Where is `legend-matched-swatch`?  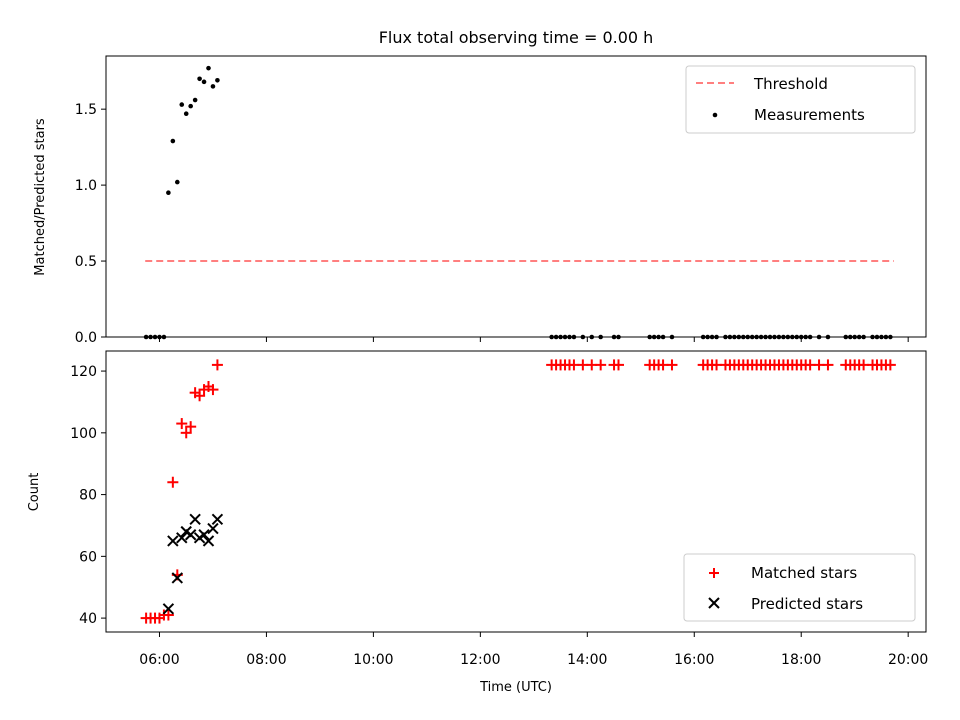 legend-matched-swatch is located at coordinates (714, 573).